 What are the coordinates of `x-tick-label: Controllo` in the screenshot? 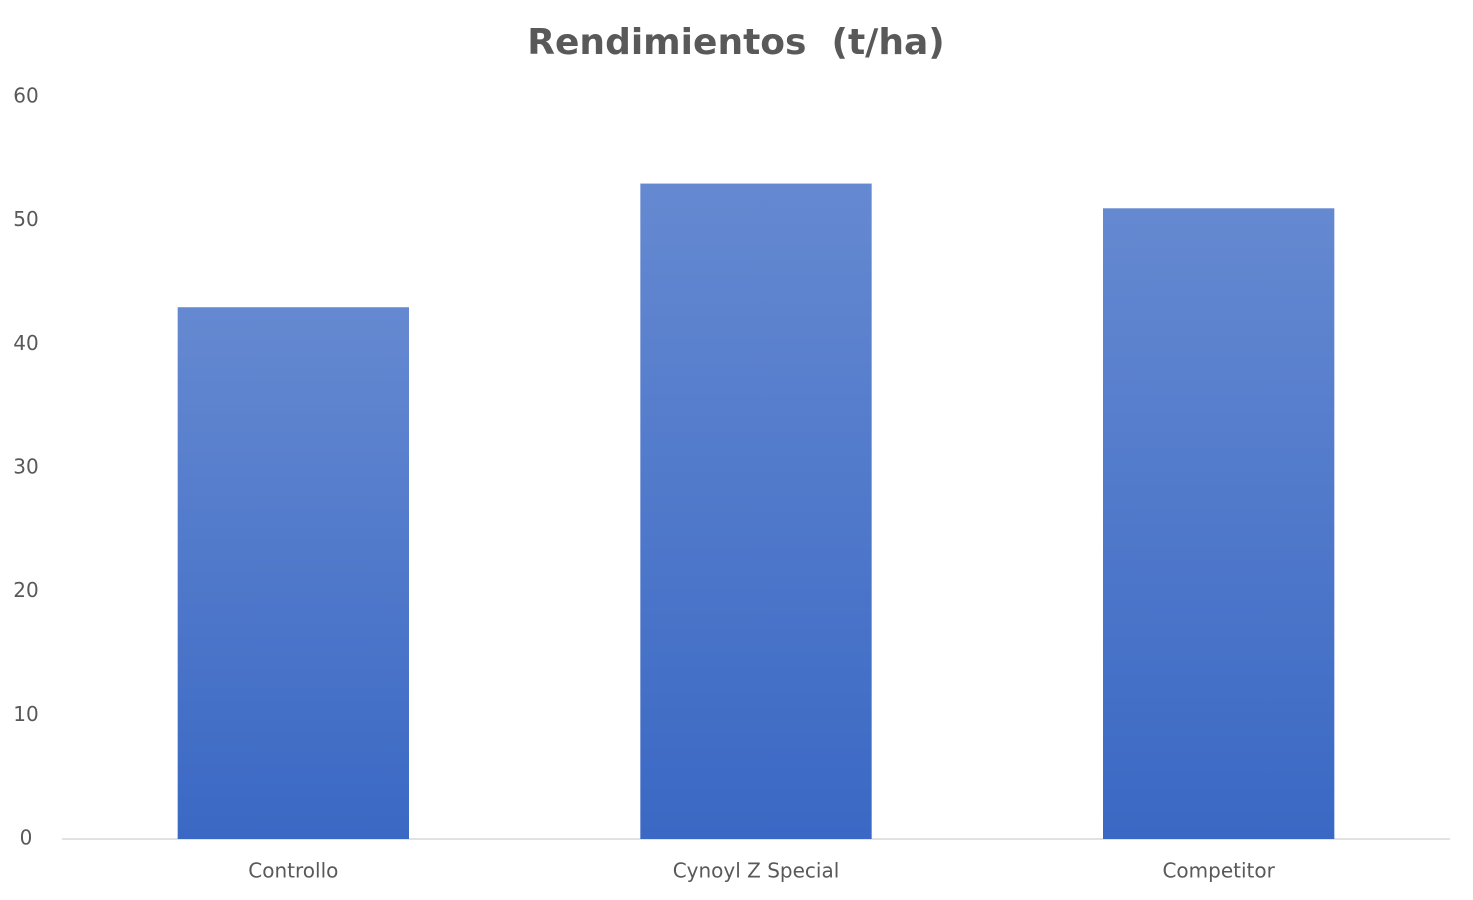 It's located at (293, 871).